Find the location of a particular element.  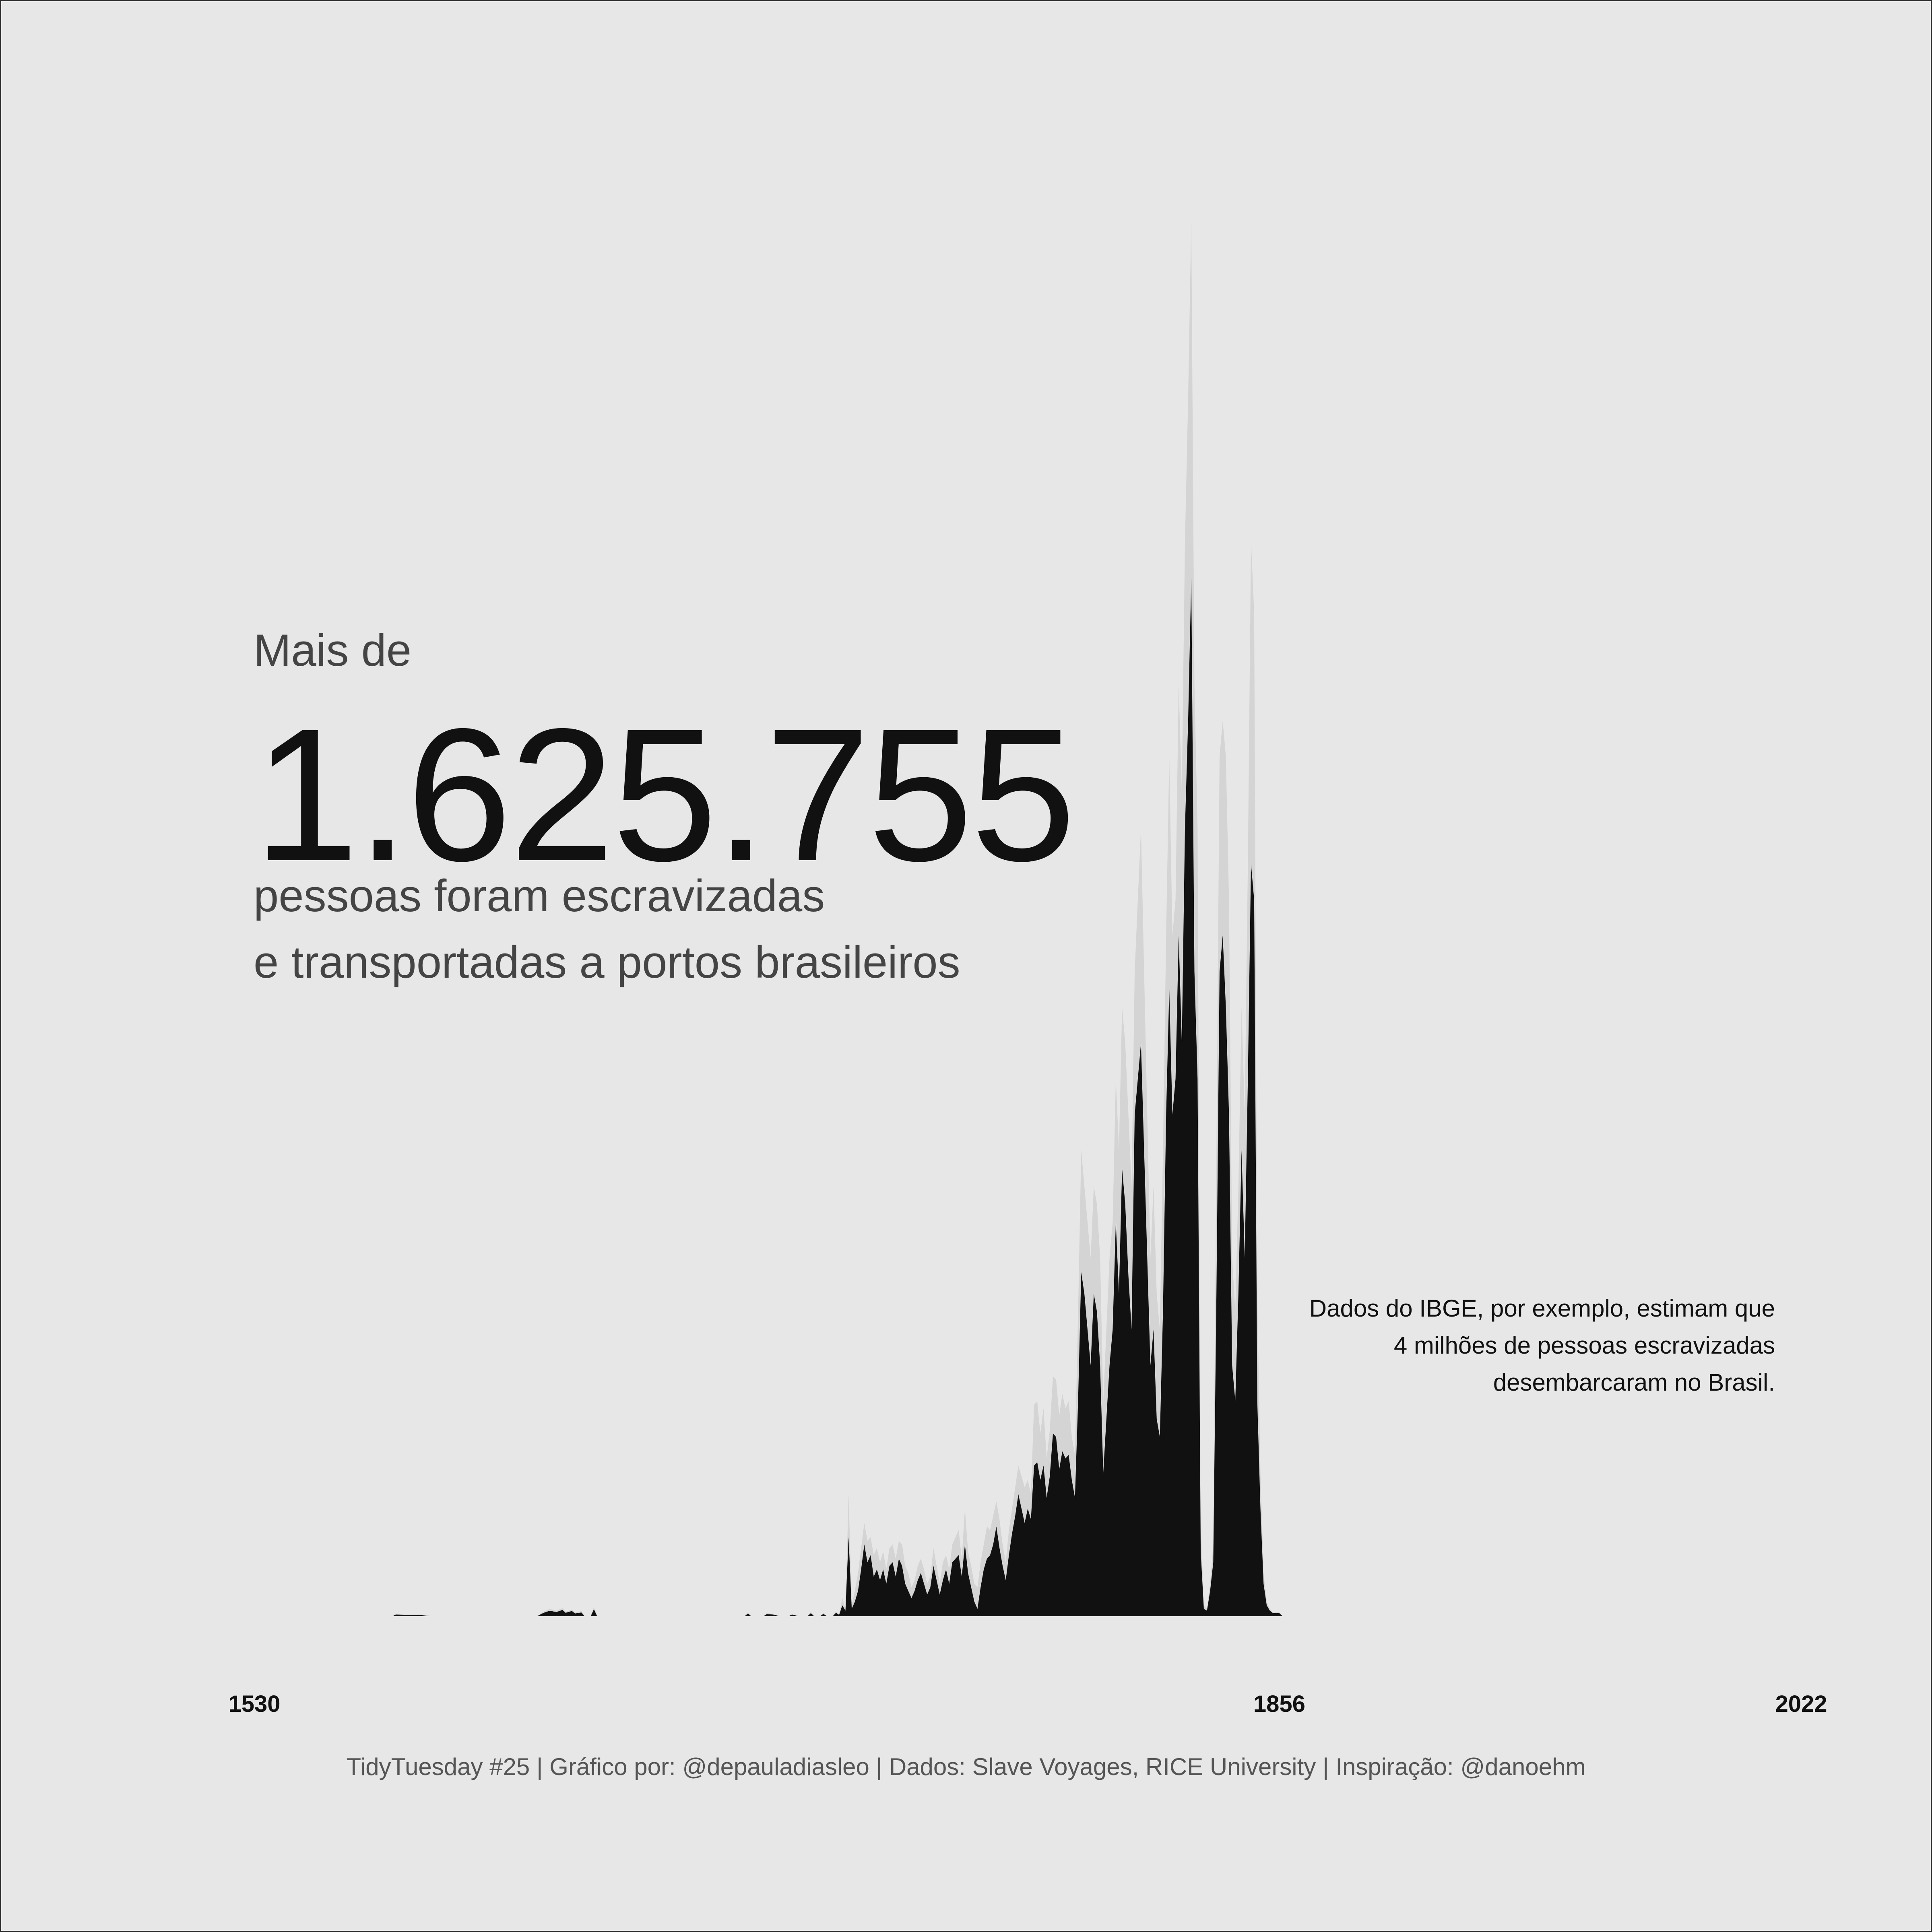

headline-line-2: e transportadas a portos brasileiros is located at coordinates (607, 962).